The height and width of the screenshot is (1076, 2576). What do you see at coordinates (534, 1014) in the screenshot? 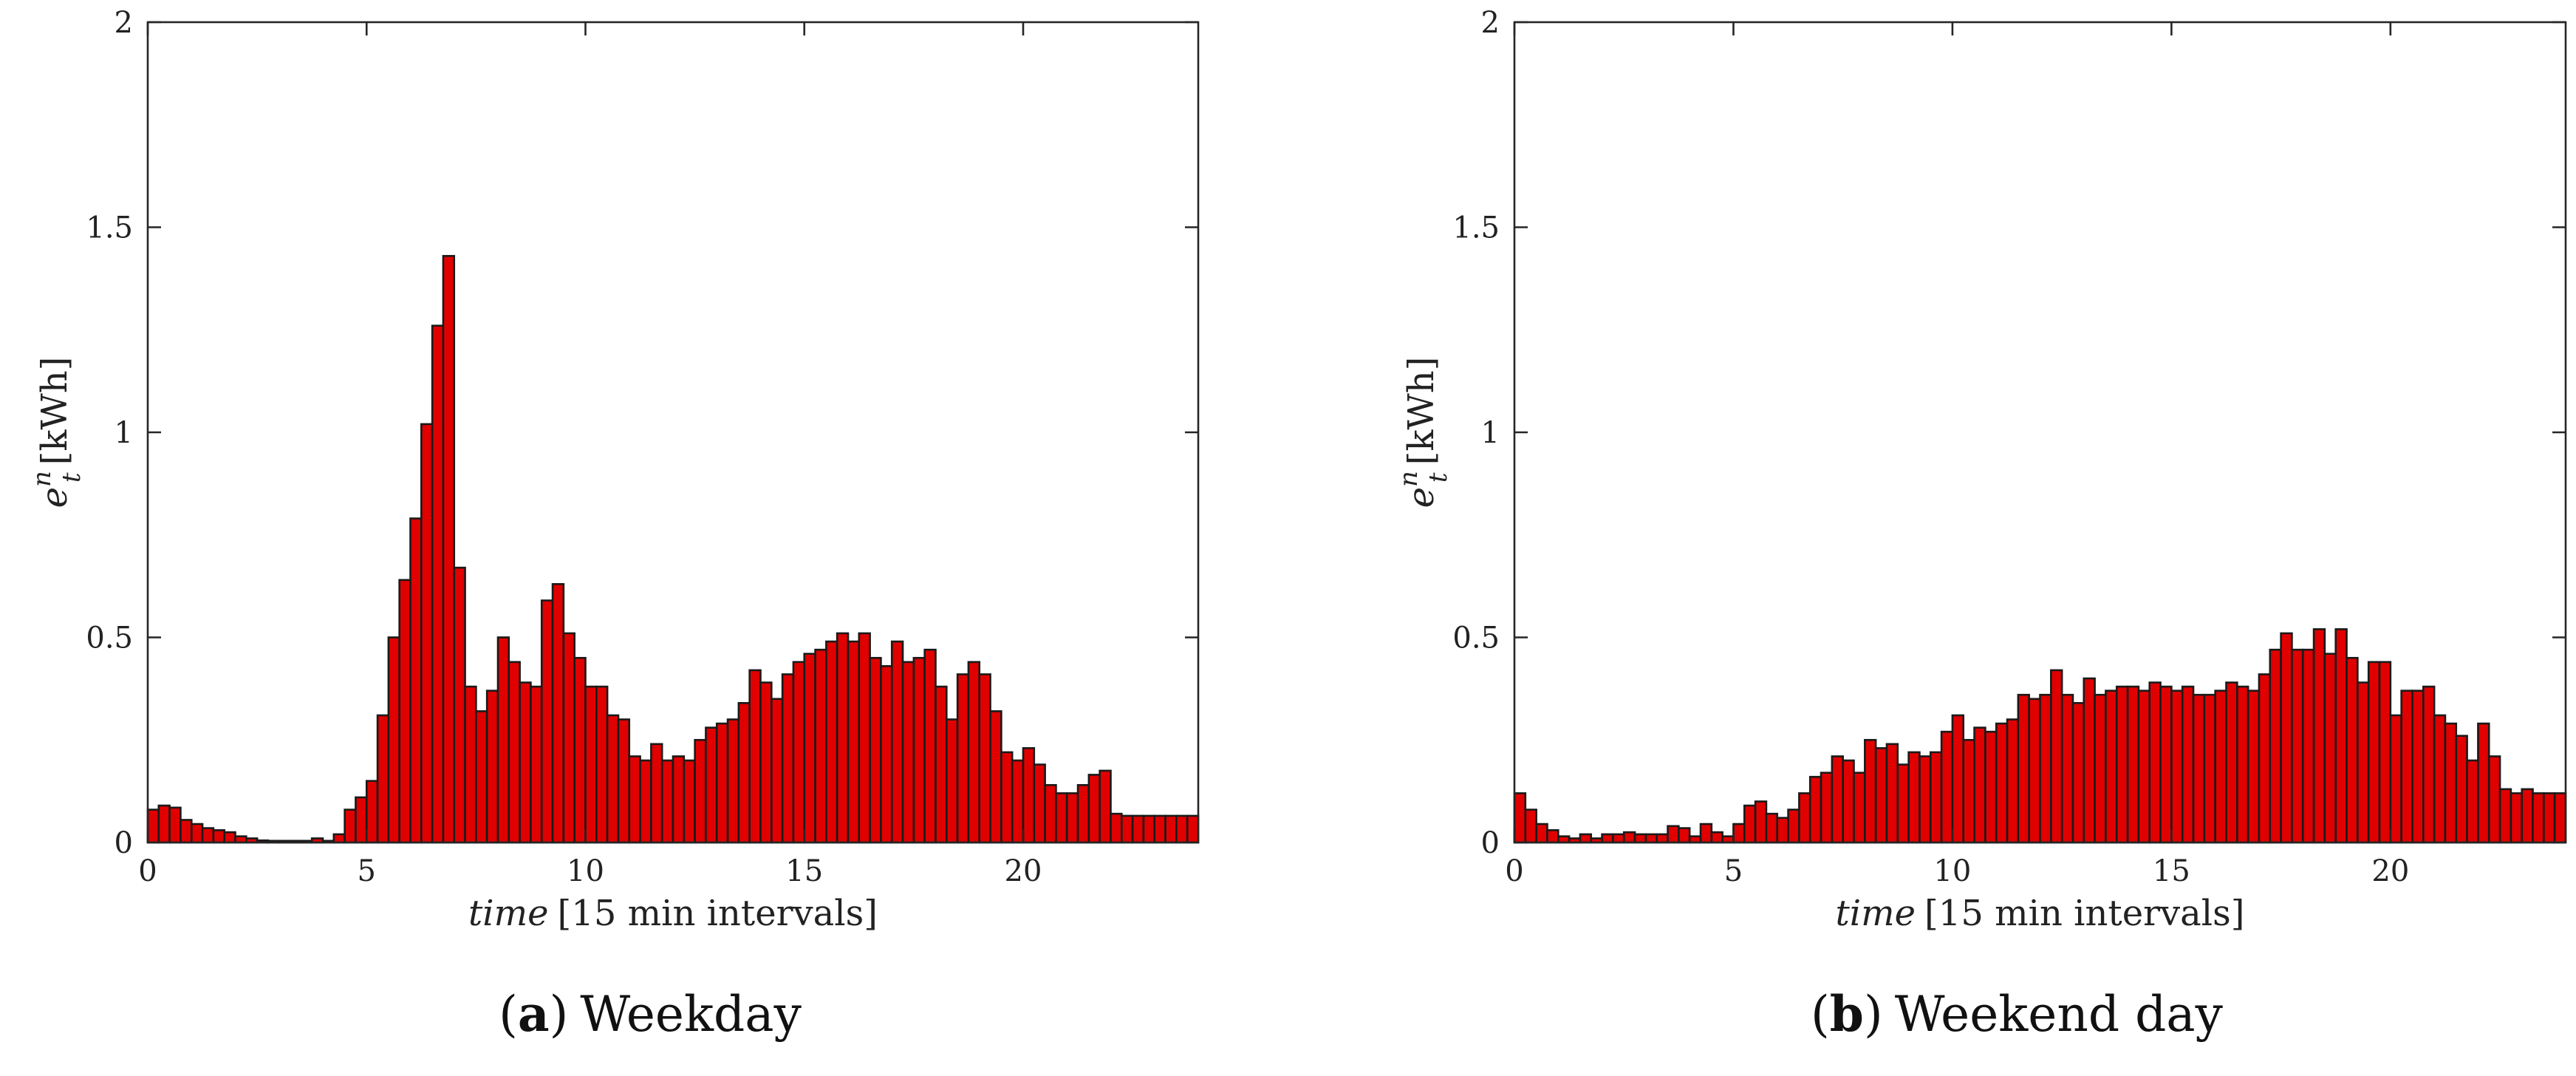
I see `panel-caption-letter: a` at bounding box center [534, 1014].